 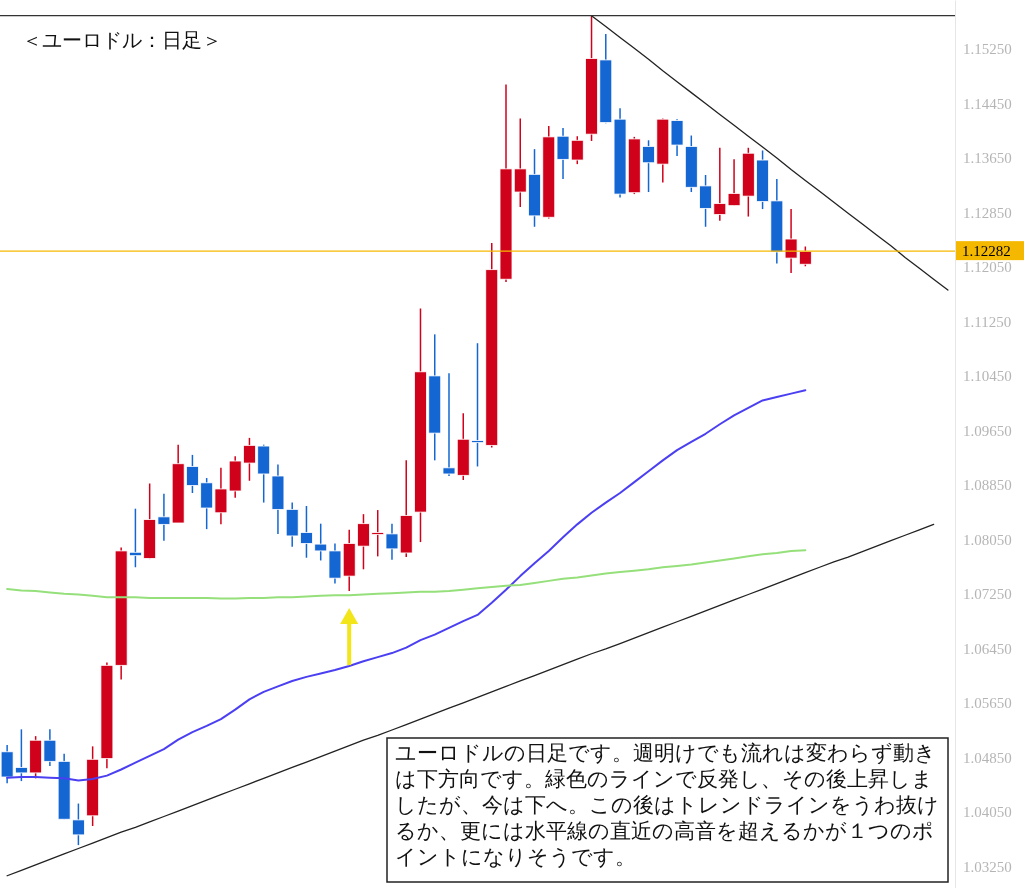 What do you see at coordinates (987, 49) in the screenshot?
I see `y-tick-label: 1.15250` at bounding box center [987, 49].